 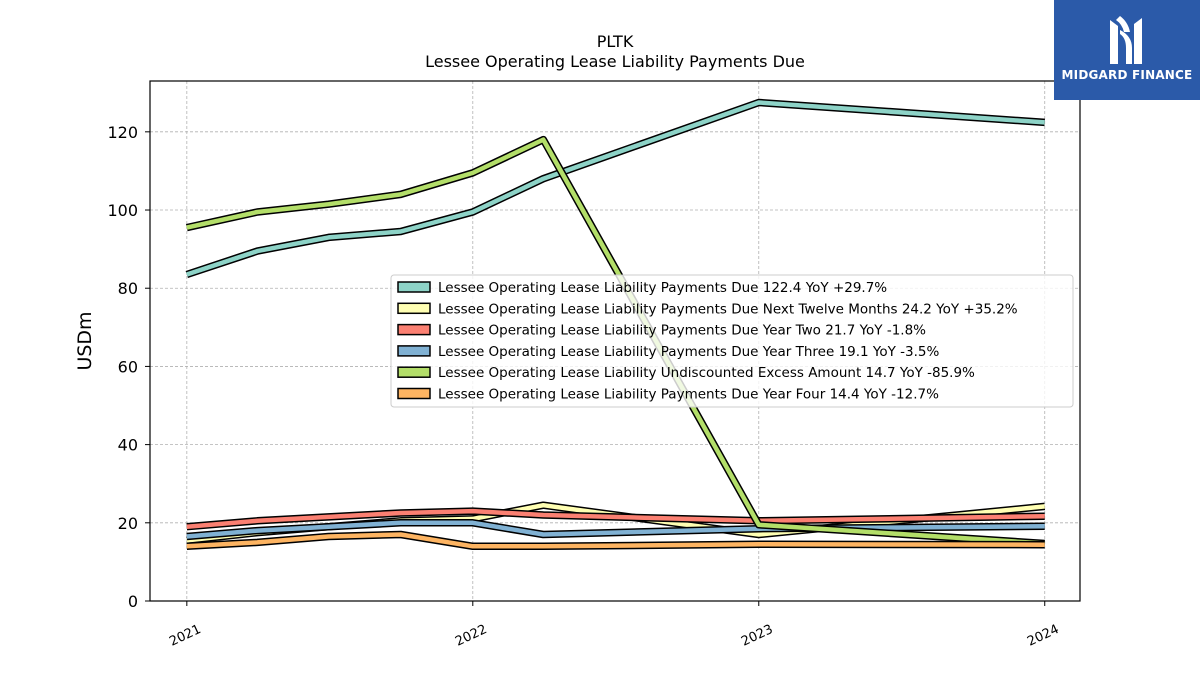 What do you see at coordinates (614, 625) in the screenshot?
I see `x-axis-ticks: 2021 2022 2023 2024` at bounding box center [614, 625].